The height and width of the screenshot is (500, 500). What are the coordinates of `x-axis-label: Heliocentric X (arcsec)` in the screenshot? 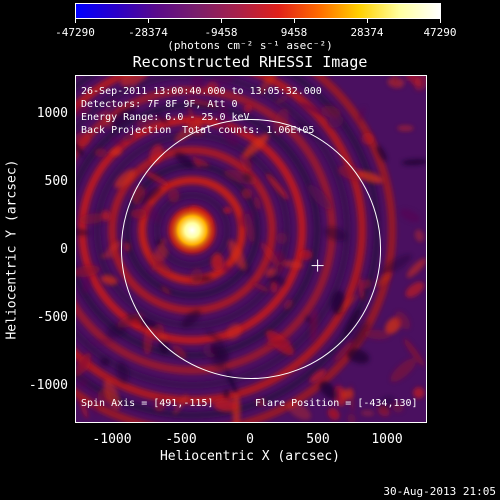 It's located at (249, 456).